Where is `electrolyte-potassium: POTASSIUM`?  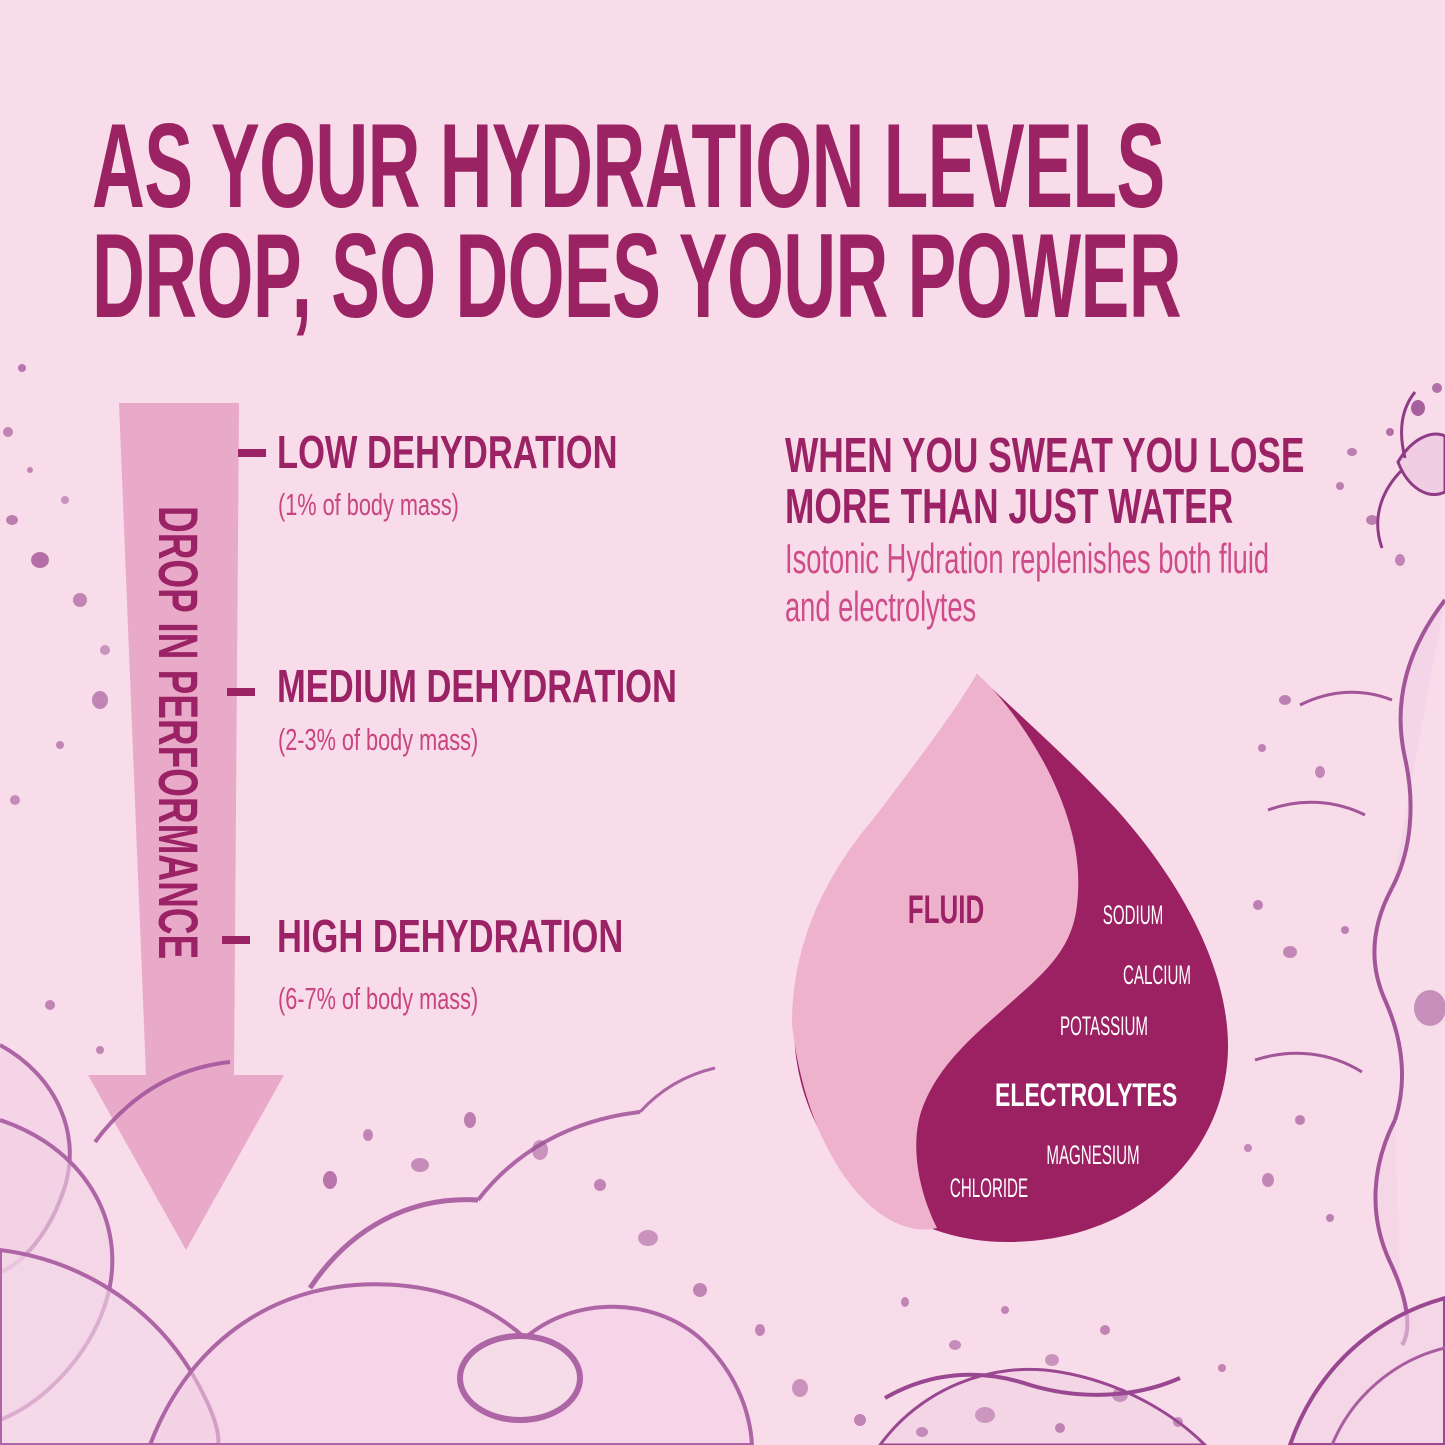
electrolyte-potassium: POTASSIUM is located at coordinates (1104, 1026).